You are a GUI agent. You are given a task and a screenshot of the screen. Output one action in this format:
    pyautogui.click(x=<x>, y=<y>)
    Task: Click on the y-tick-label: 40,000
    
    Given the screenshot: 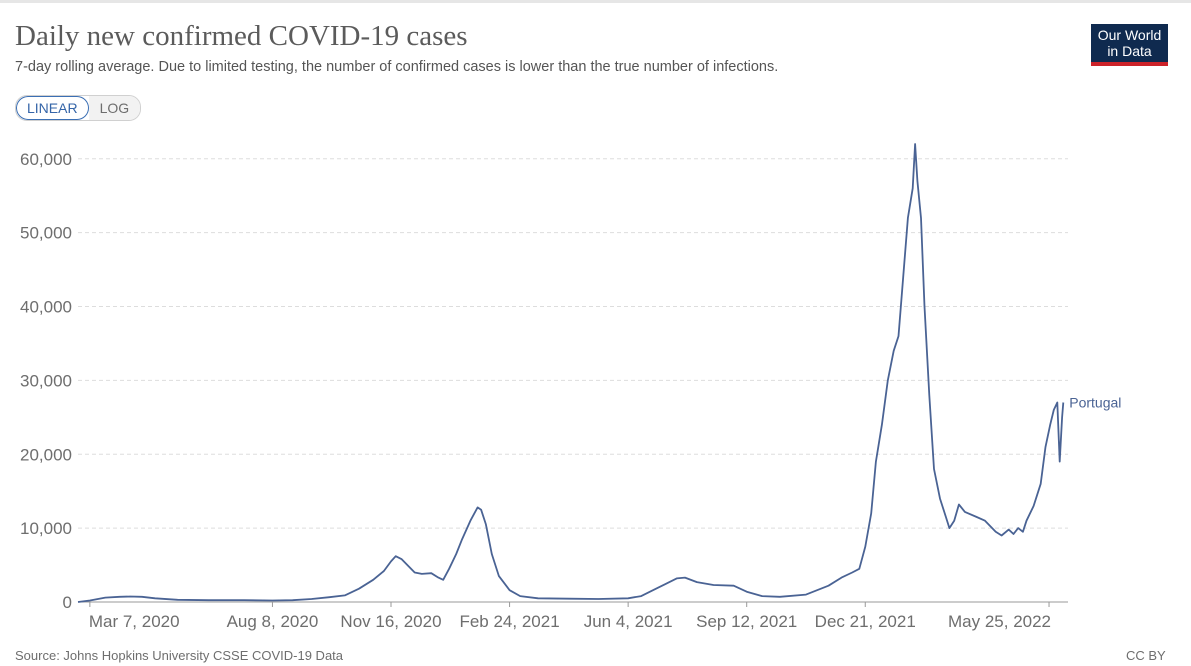 What is the action you would take?
    pyautogui.click(x=46, y=307)
    